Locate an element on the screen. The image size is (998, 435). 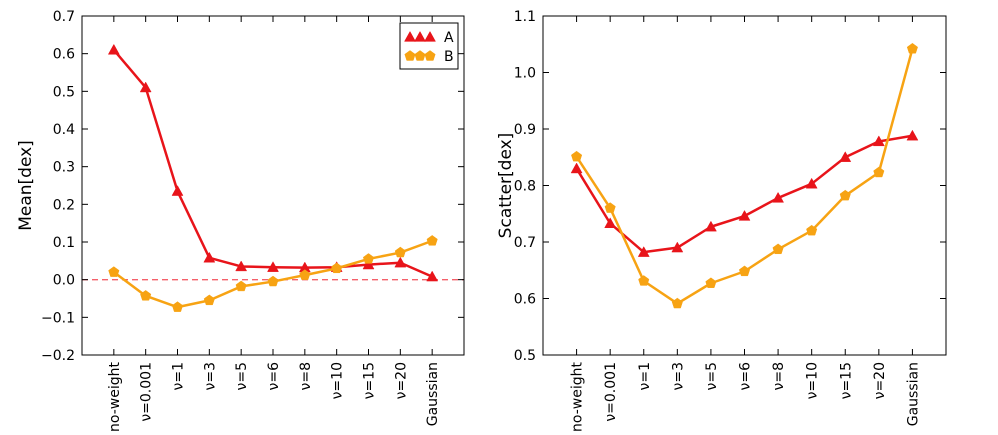
legend-B-label: B is located at coordinates (449, 57).